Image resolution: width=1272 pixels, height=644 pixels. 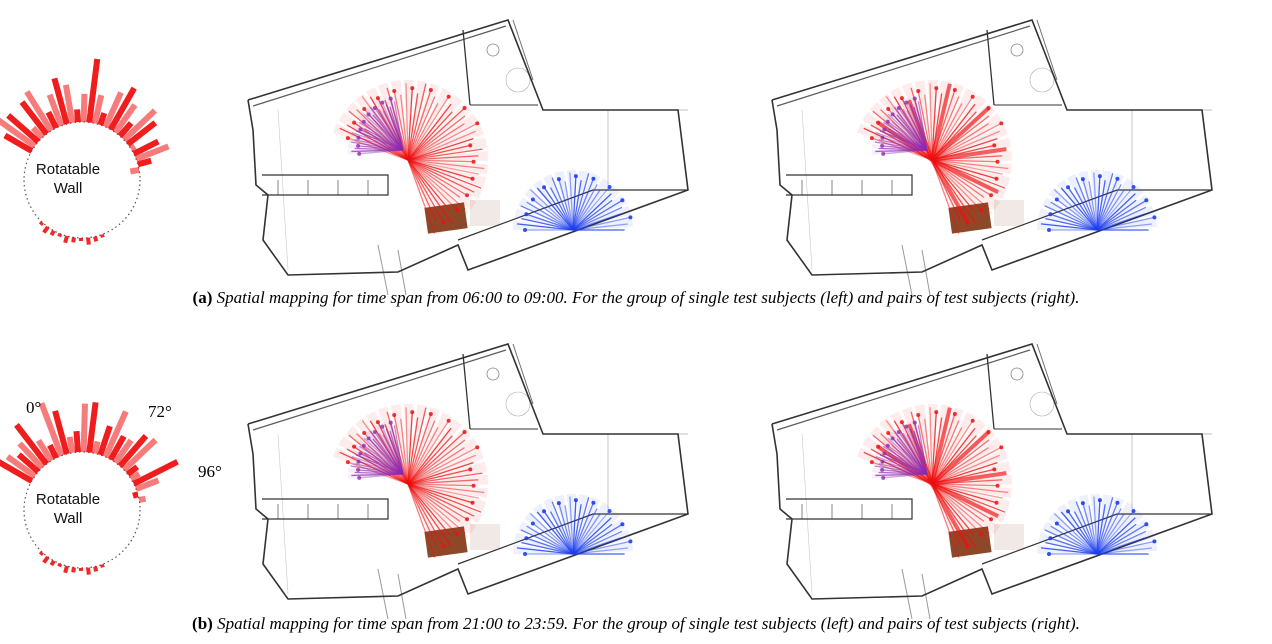 What do you see at coordinates (202, 623) in the screenshot?
I see `caption-tag: (b)` at bounding box center [202, 623].